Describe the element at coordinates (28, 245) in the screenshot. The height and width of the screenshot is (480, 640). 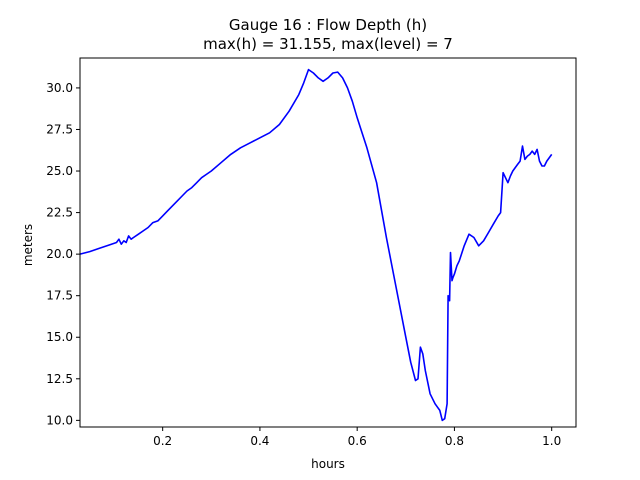
I see `y-axis-label: meters` at that location.